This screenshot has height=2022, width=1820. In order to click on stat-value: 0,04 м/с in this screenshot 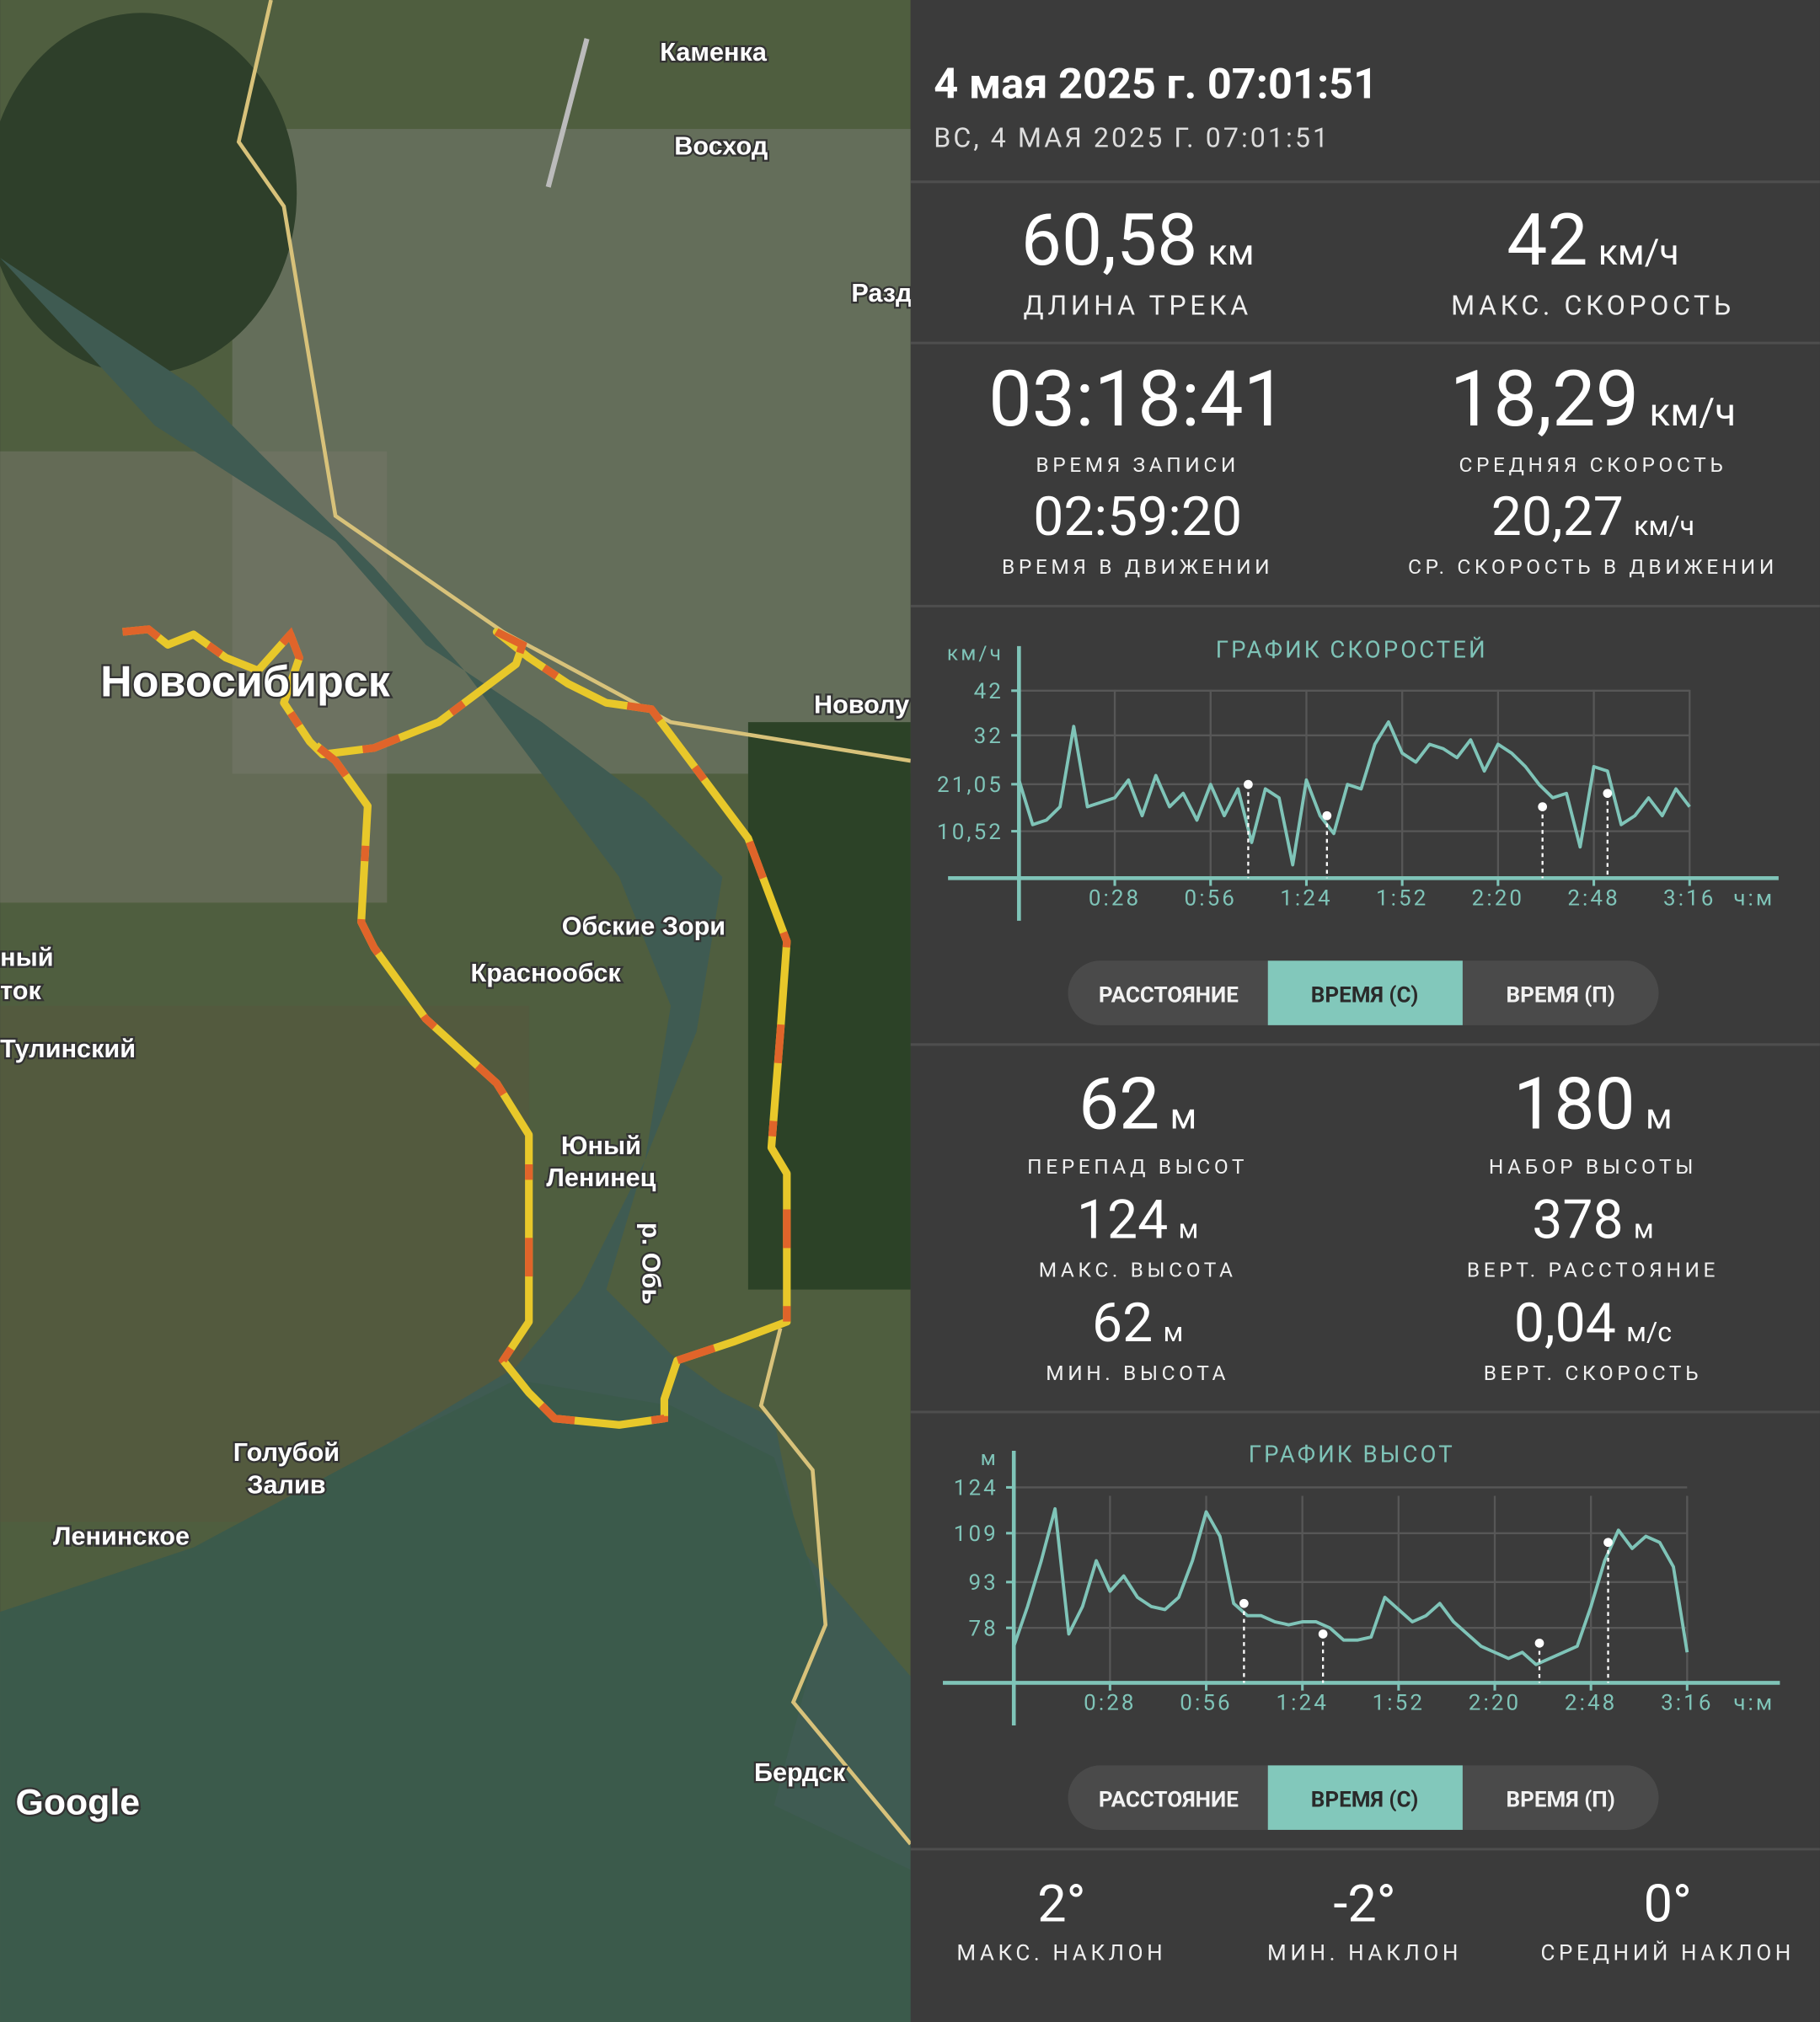, I will do `click(1593, 1323)`.